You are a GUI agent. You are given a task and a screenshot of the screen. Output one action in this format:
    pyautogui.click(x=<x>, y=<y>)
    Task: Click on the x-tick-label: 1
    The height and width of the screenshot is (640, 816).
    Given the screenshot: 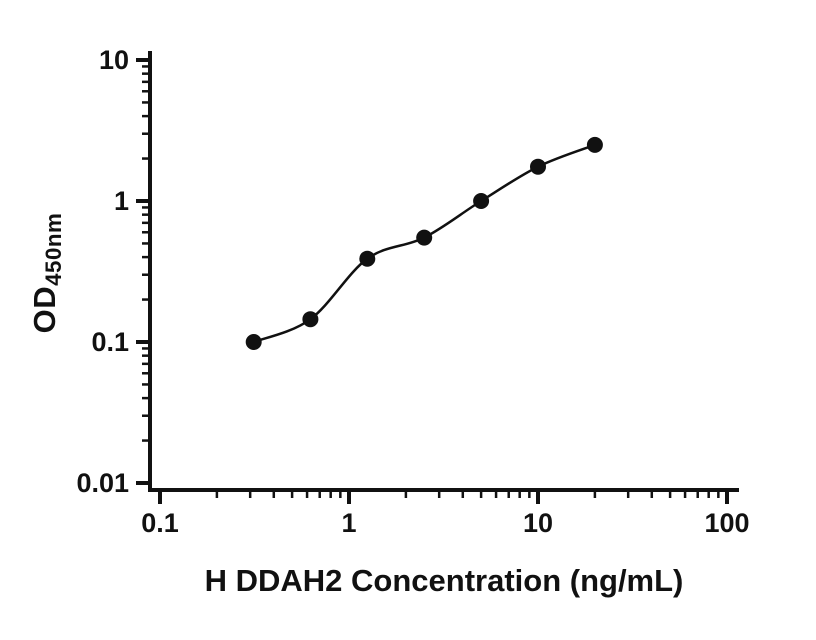 What is the action you would take?
    pyautogui.click(x=348, y=523)
    